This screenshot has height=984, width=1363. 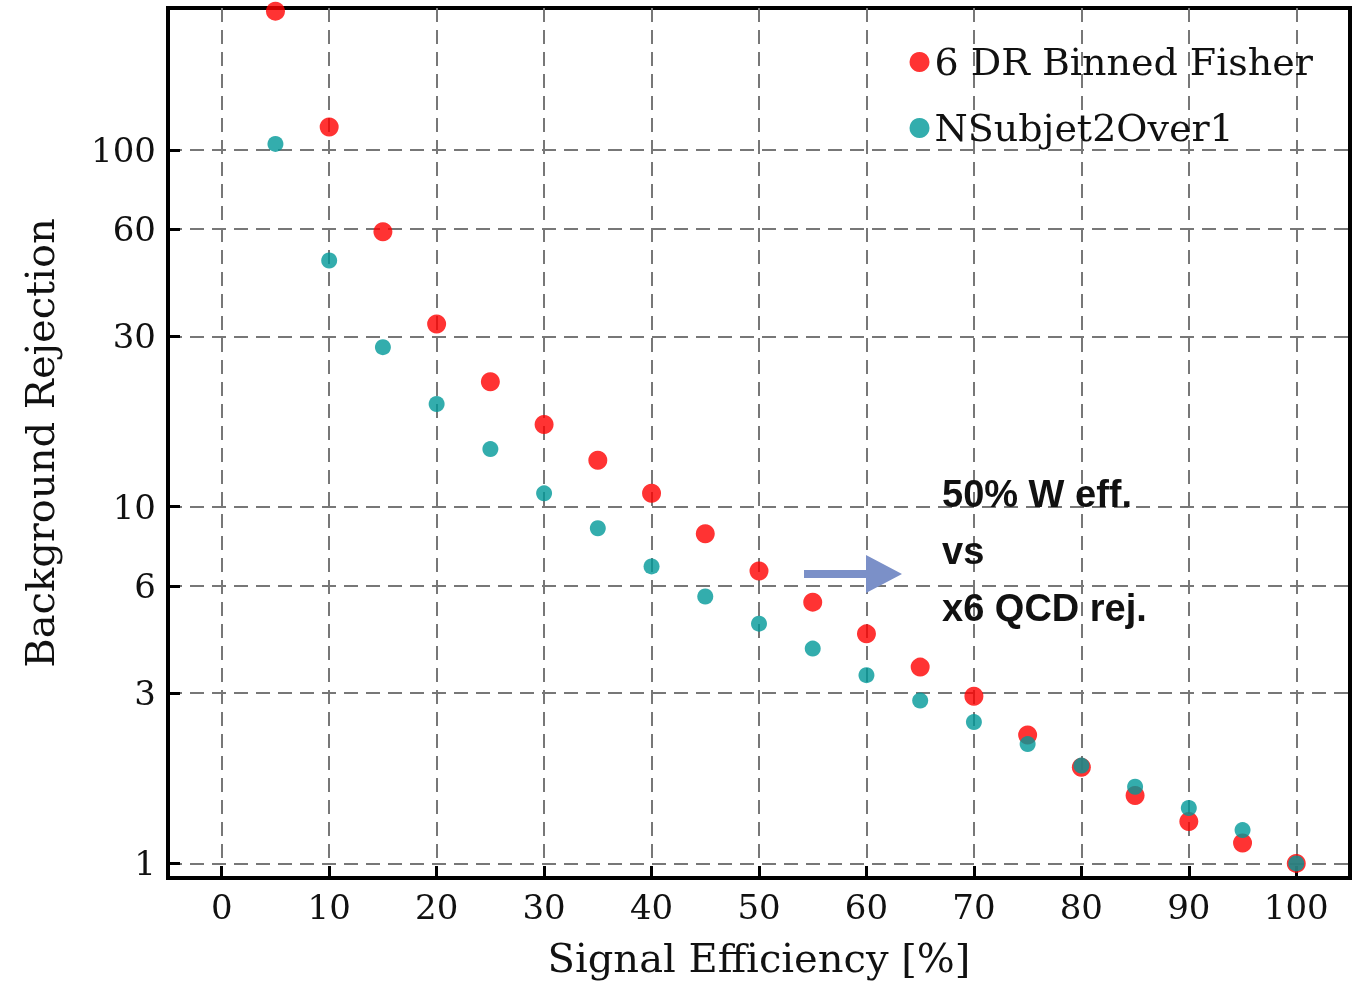 What do you see at coordinates (1081, 907) in the screenshot?
I see `x-tick-label: 80` at bounding box center [1081, 907].